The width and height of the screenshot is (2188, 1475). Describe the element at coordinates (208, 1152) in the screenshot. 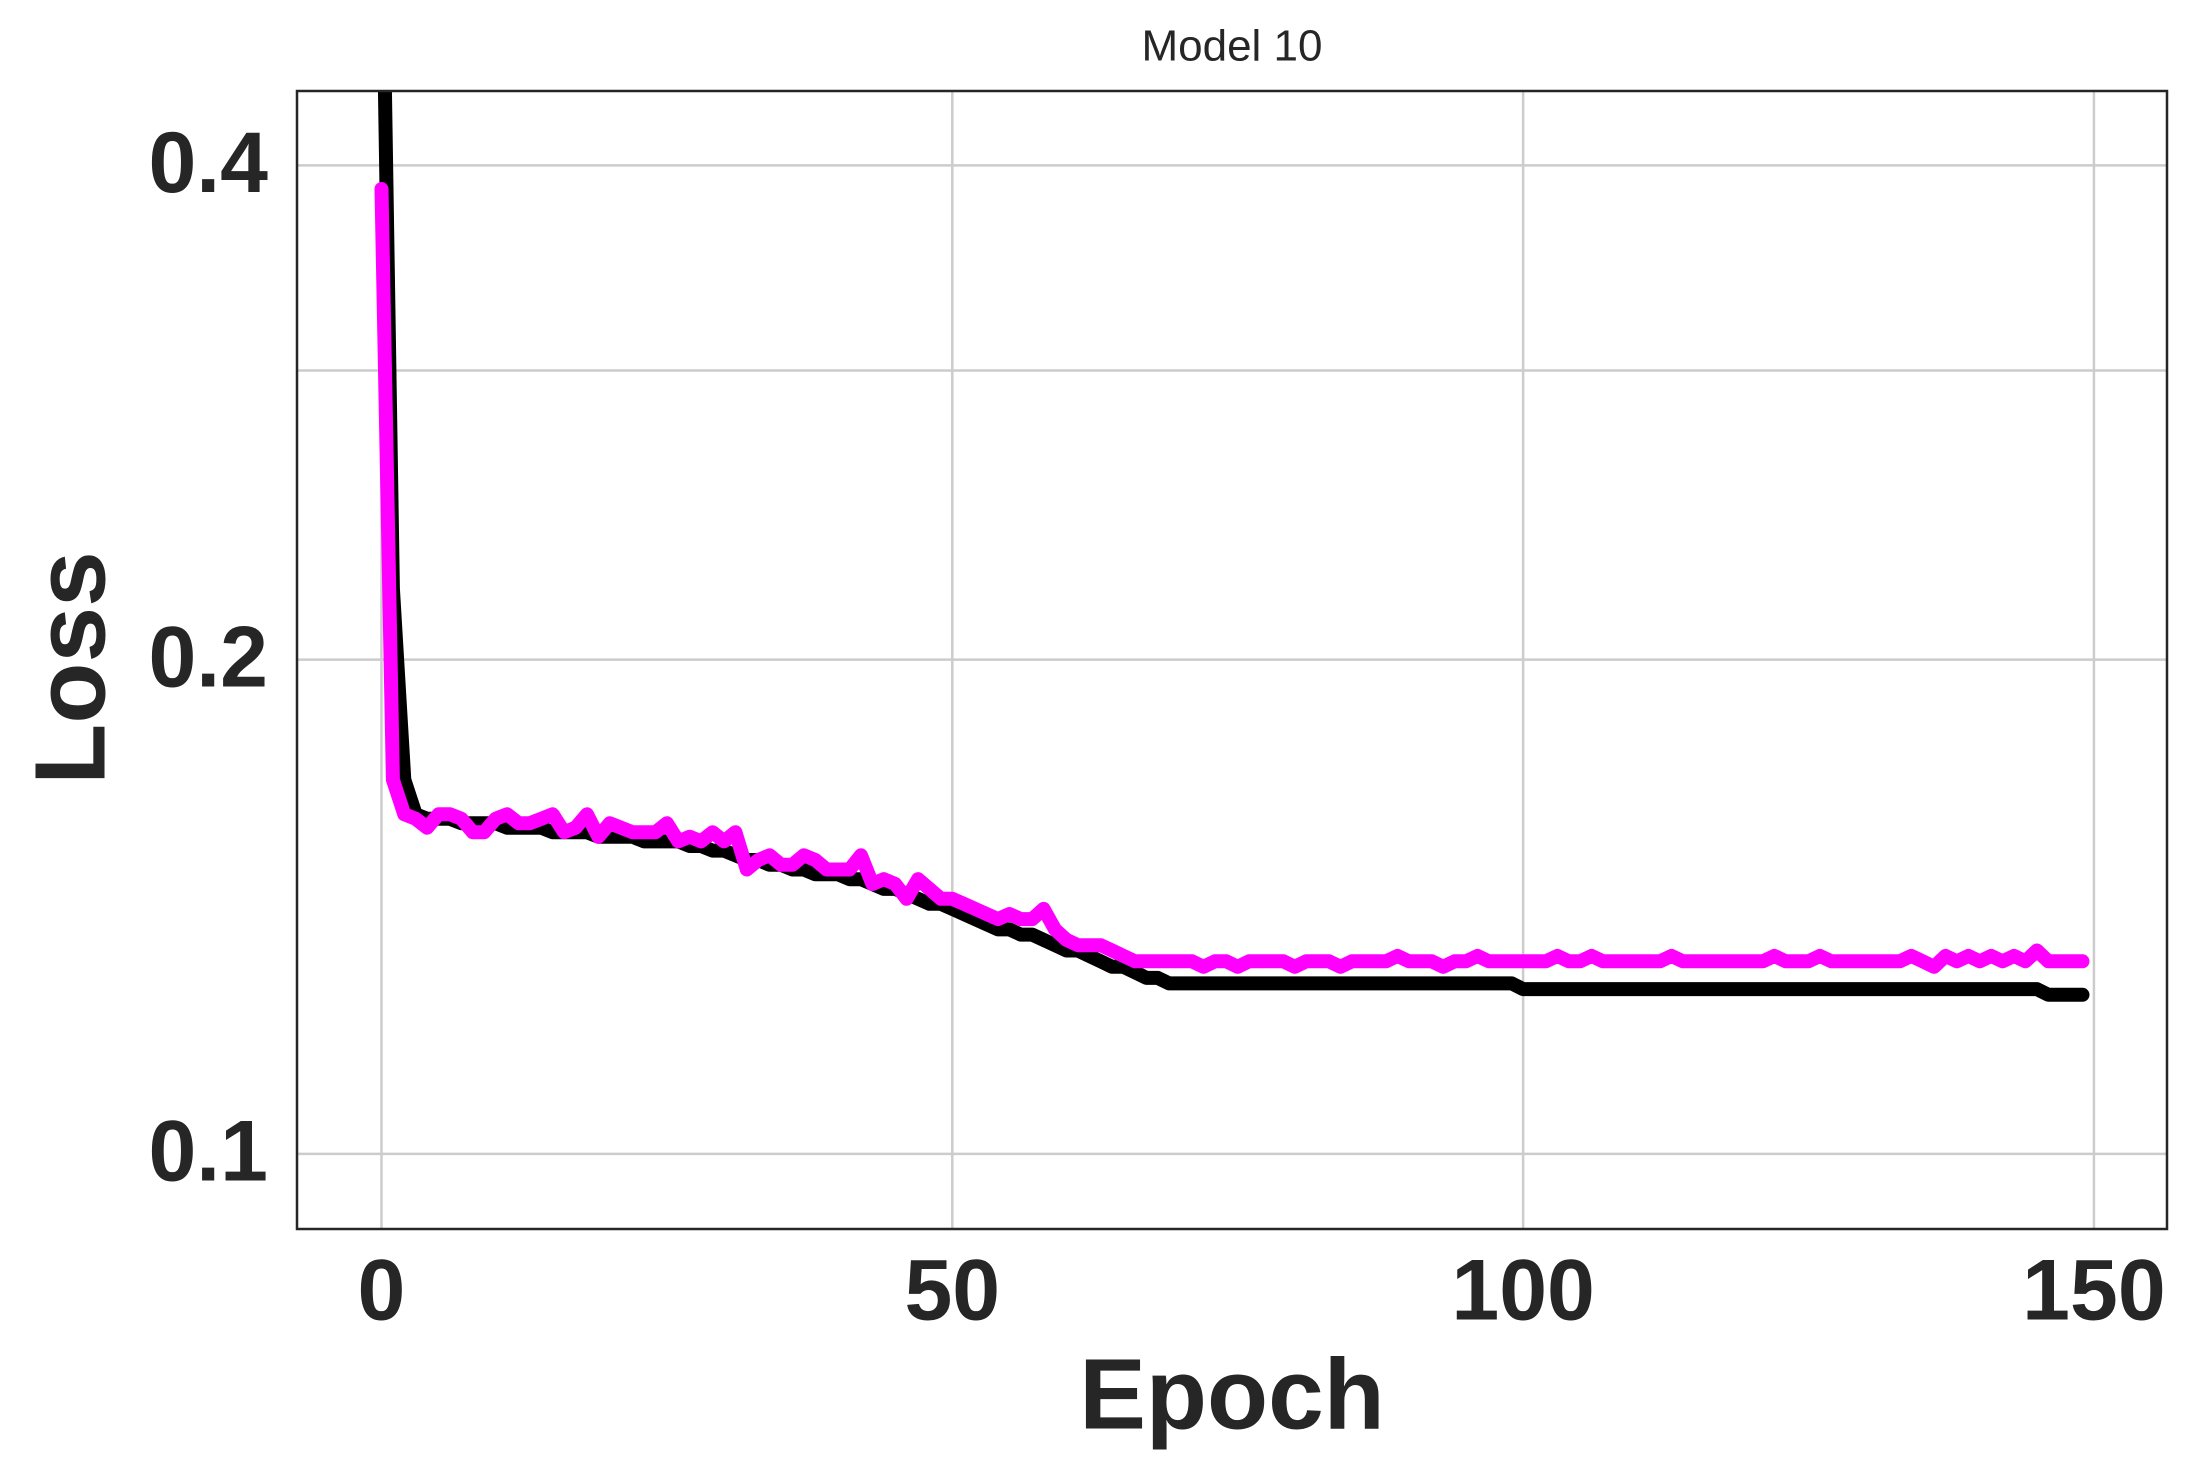

I see `y-tick-label: 0.1` at that location.